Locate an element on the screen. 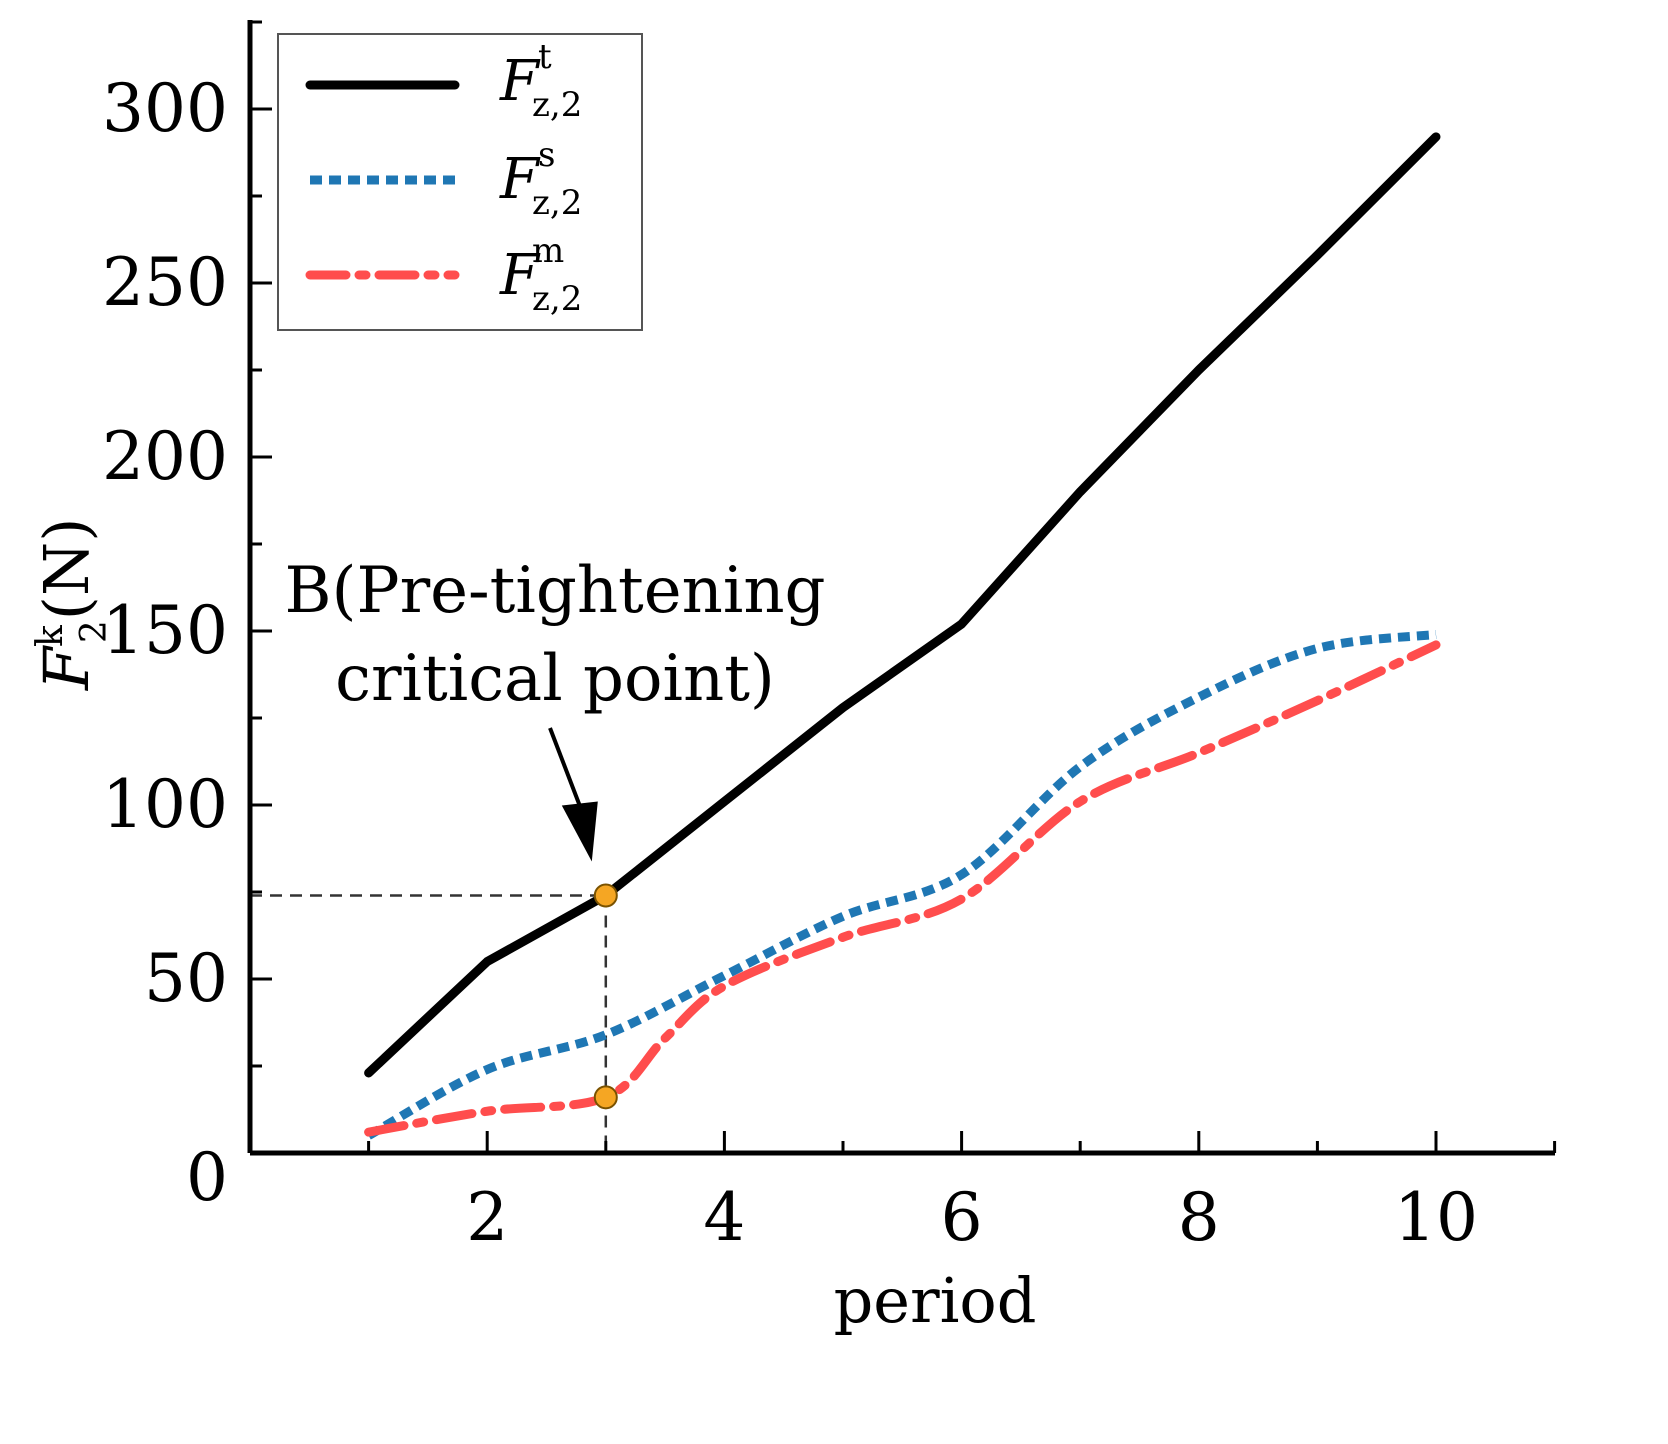 Image resolution: width=1668 pixels, height=1444 pixels. y-axis-title-text: Fk2(N) is located at coordinates (72, 604).